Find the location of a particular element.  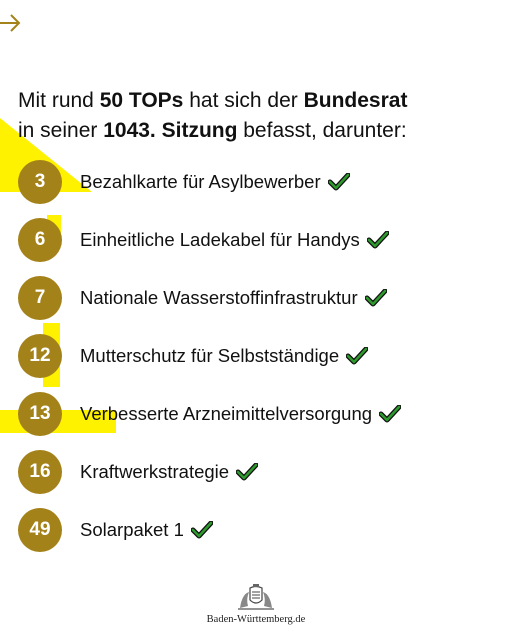

topic-number-badge: 16 is located at coordinates (40, 472).